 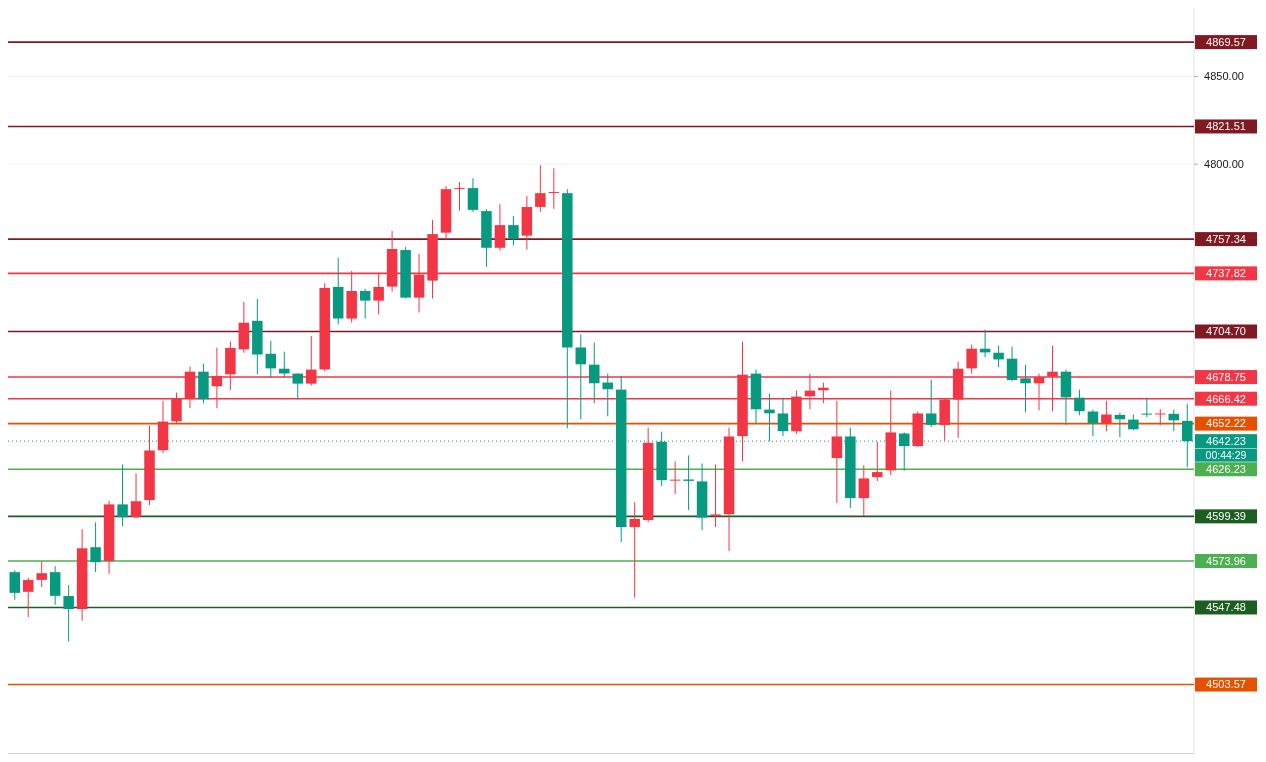 What do you see at coordinates (1226, 398) in the screenshot?
I see `ref-line-label: 4666.42` at bounding box center [1226, 398].